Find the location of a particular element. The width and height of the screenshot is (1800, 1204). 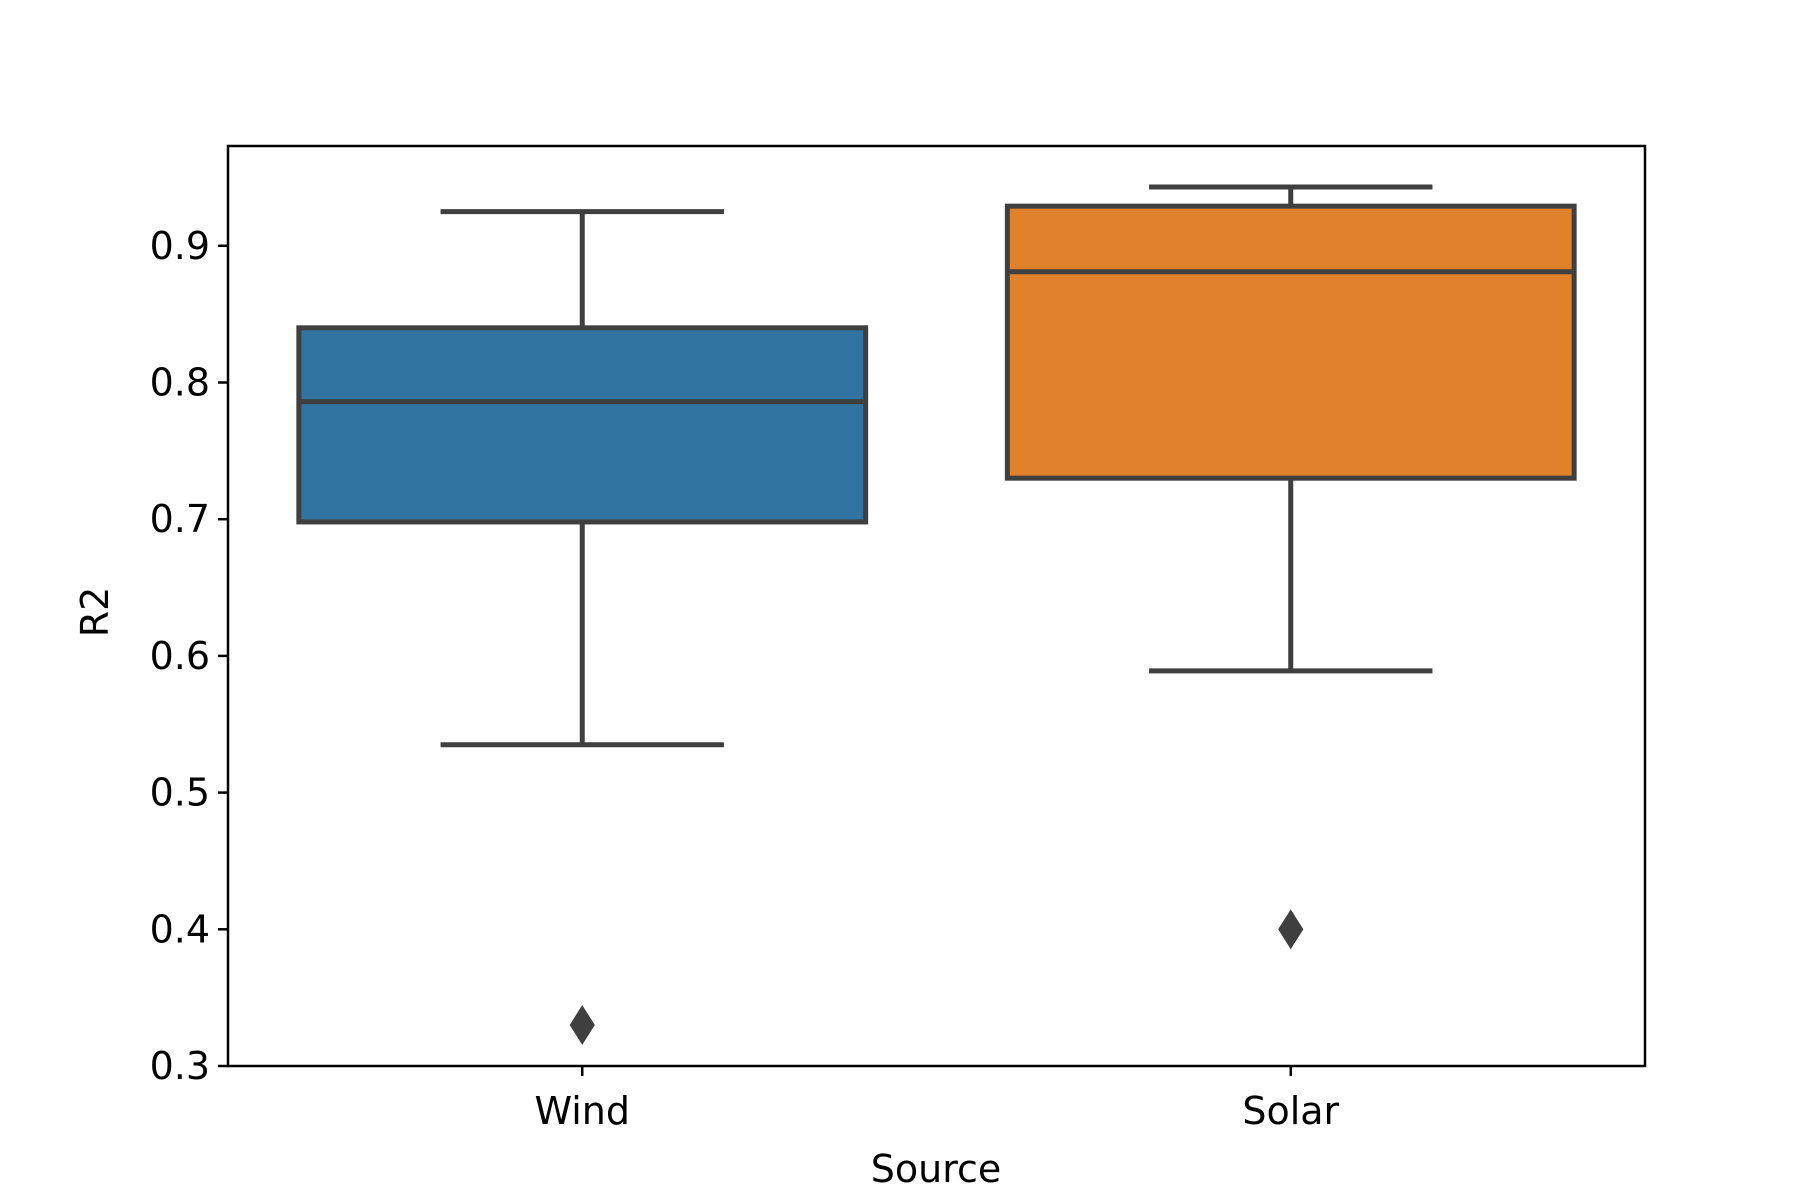

x-tick-label: Solar is located at coordinates (1290, 1111).